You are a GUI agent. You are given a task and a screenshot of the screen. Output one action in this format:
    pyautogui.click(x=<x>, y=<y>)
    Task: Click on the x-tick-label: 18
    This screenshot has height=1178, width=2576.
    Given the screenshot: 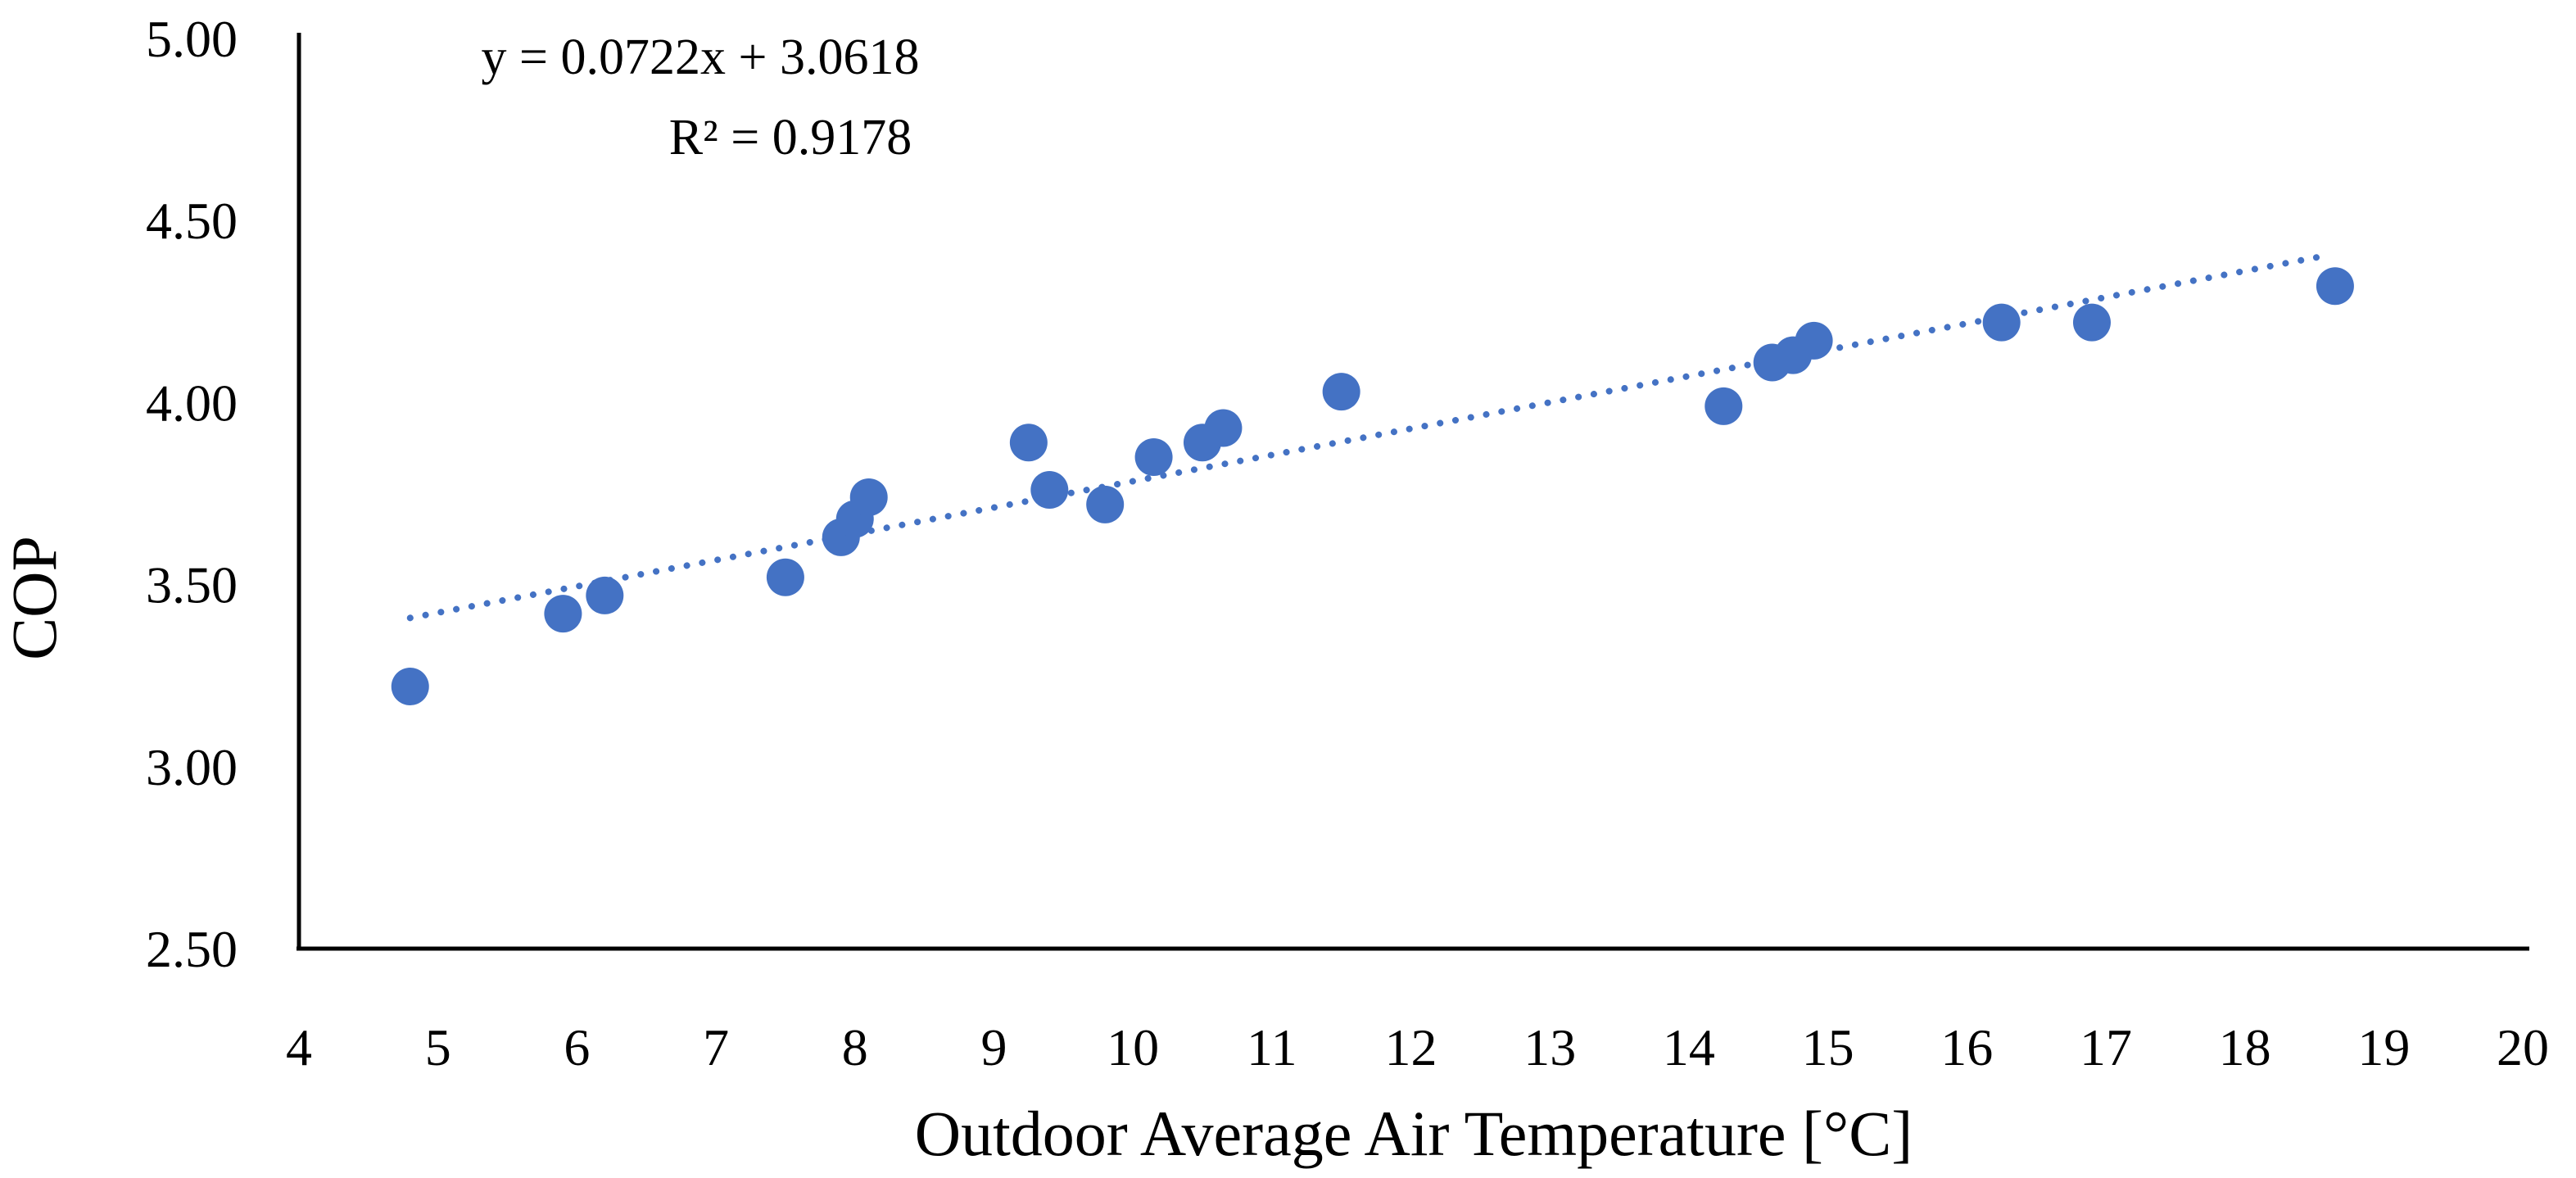 What is the action you would take?
    pyautogui.click(x=2245, y=1047)
    